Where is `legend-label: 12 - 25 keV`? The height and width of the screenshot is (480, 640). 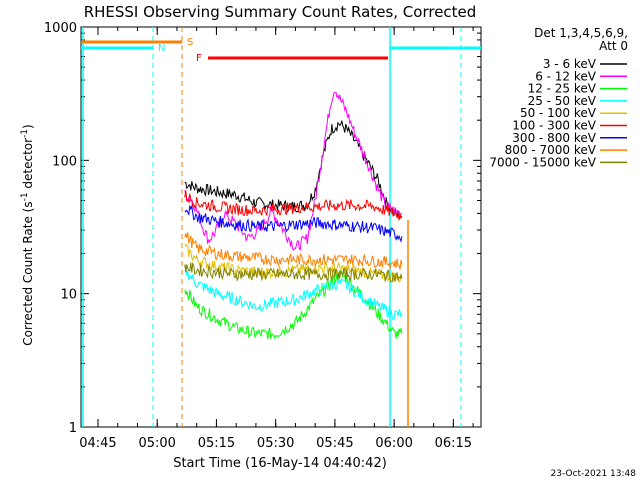
legend-label: 12 - 25 keV is located at coordinates (562, 89).